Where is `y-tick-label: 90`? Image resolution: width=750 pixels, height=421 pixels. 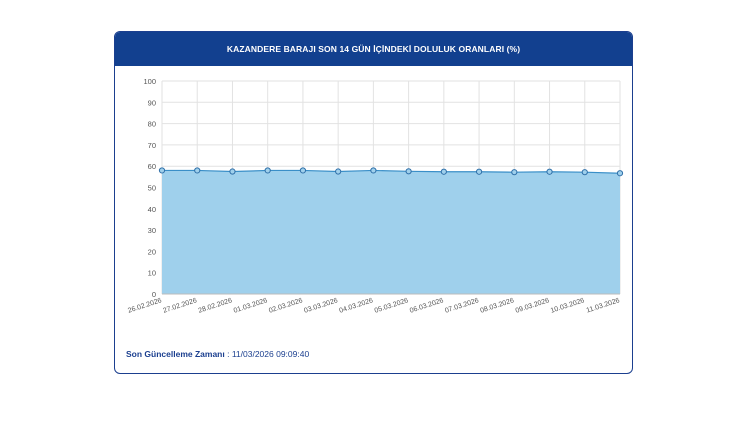
y-tick-label: 90 is located at coordinates (152, 102).